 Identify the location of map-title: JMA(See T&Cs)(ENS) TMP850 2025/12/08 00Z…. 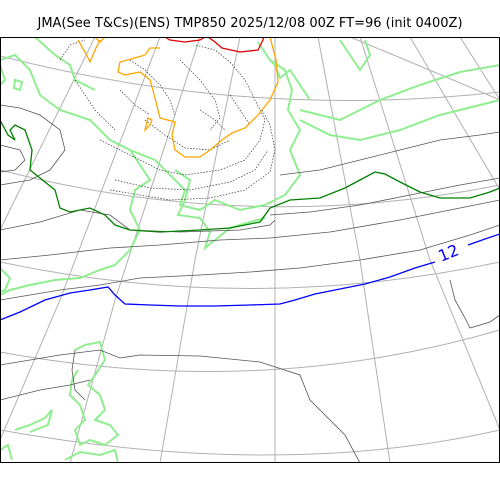
(250, 23).